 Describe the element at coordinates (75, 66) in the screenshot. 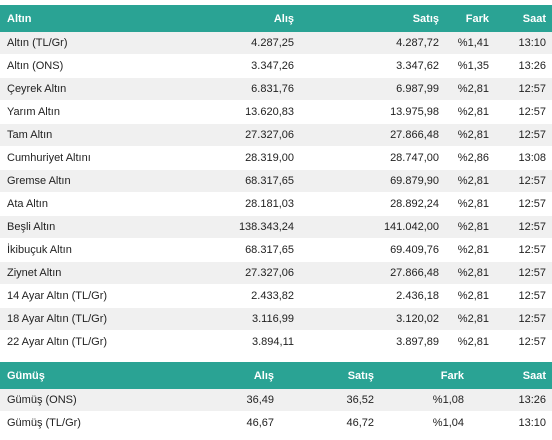

I see `row-name: Altın (ONS)` at that location.